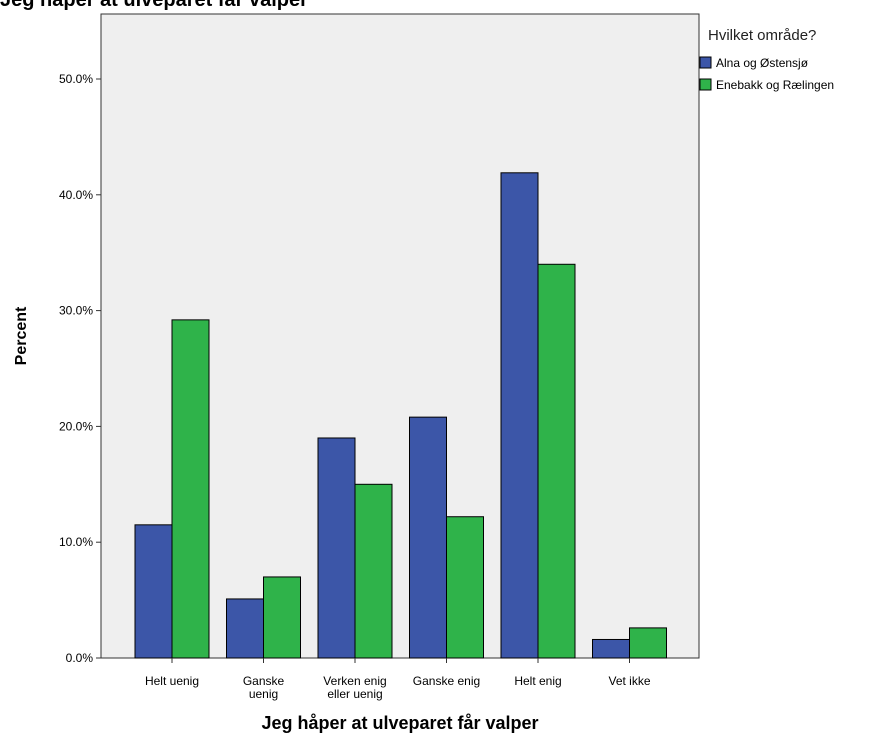 This screenshot has width=875, height=740. Describe the element at coordinates (264, 681) in the screenshot. I see `x-tick-label: Ganske` at that location.